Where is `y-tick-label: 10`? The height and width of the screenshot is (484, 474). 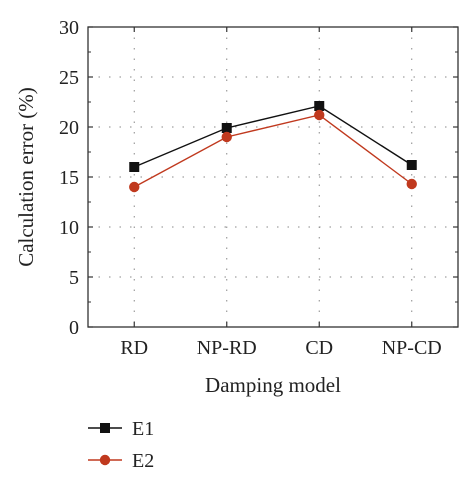 y-tick-label: 10 is located at coordinates (69, 228).